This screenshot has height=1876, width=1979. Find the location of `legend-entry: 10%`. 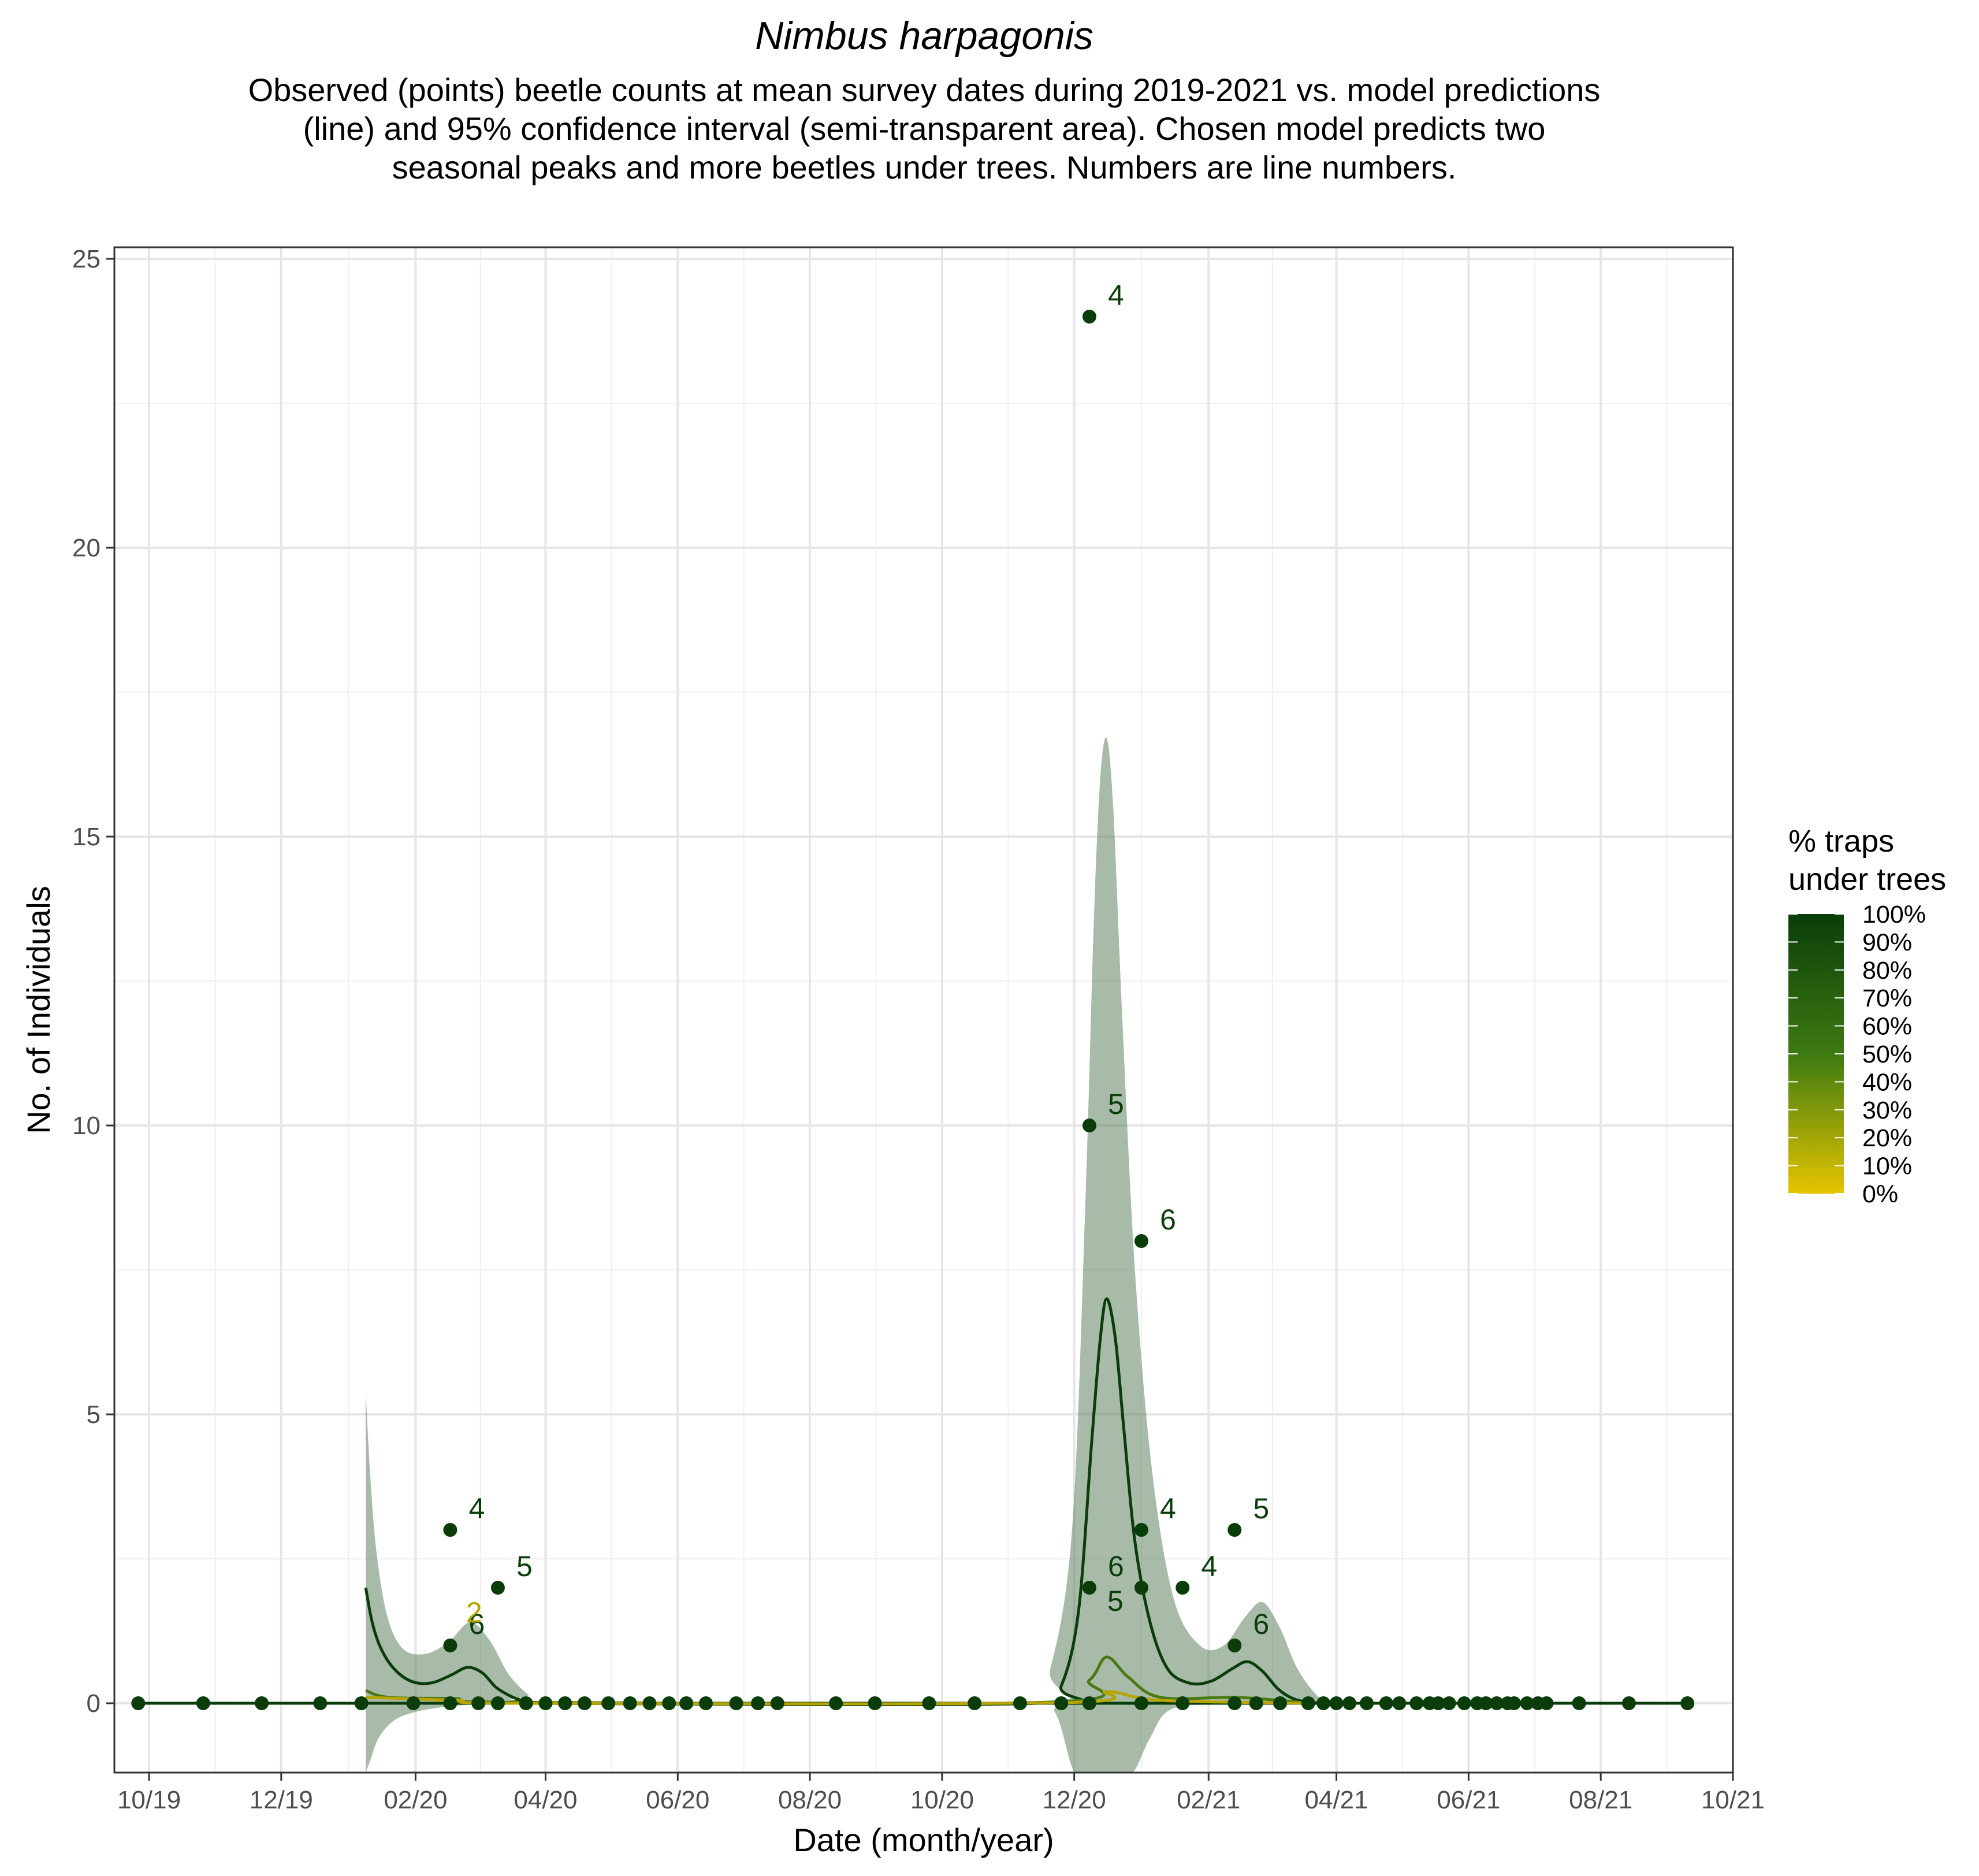

legend-entry: 10% is located at coordinates (1887, 1166).